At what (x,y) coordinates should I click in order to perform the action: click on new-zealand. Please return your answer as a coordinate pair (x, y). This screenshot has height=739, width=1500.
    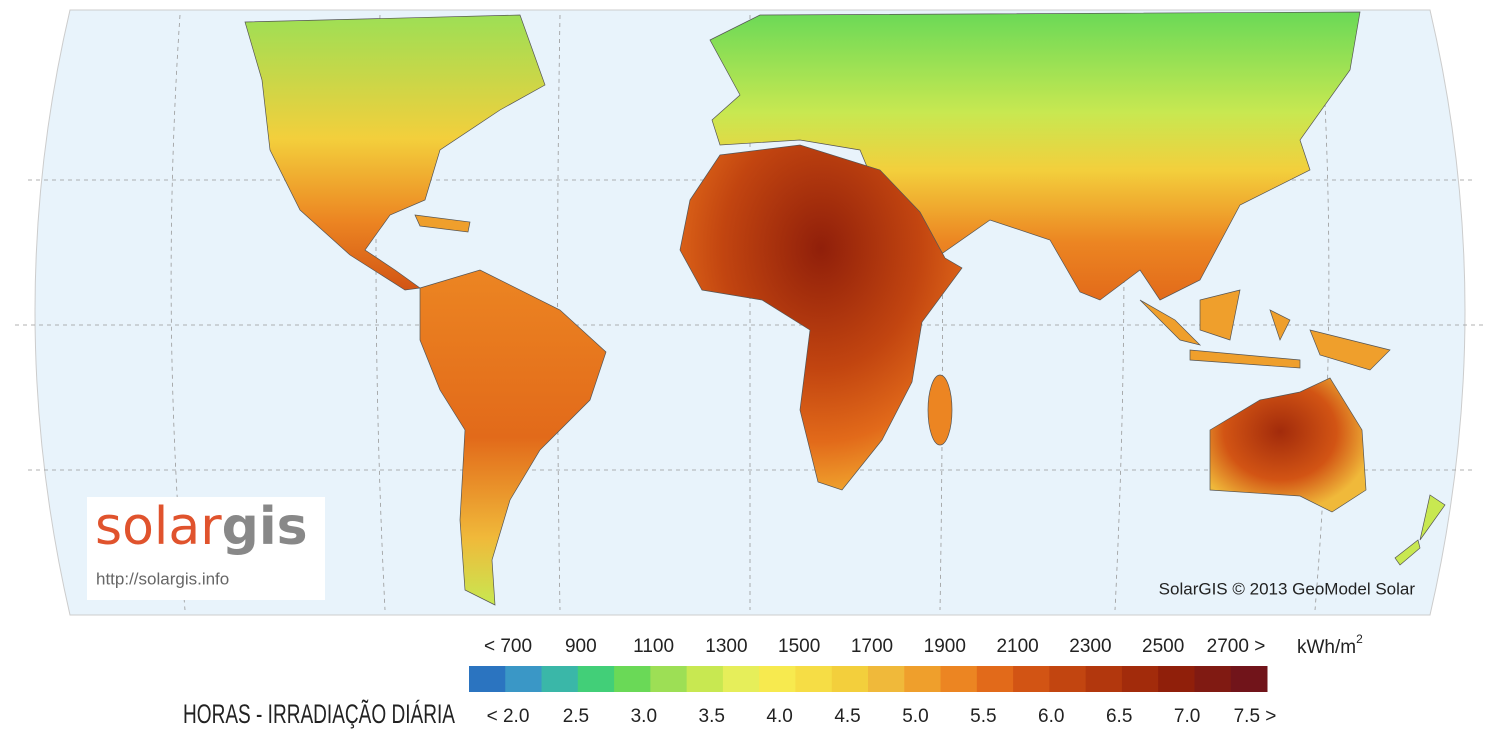
    Looking at the image, I should click on (1420, 530).